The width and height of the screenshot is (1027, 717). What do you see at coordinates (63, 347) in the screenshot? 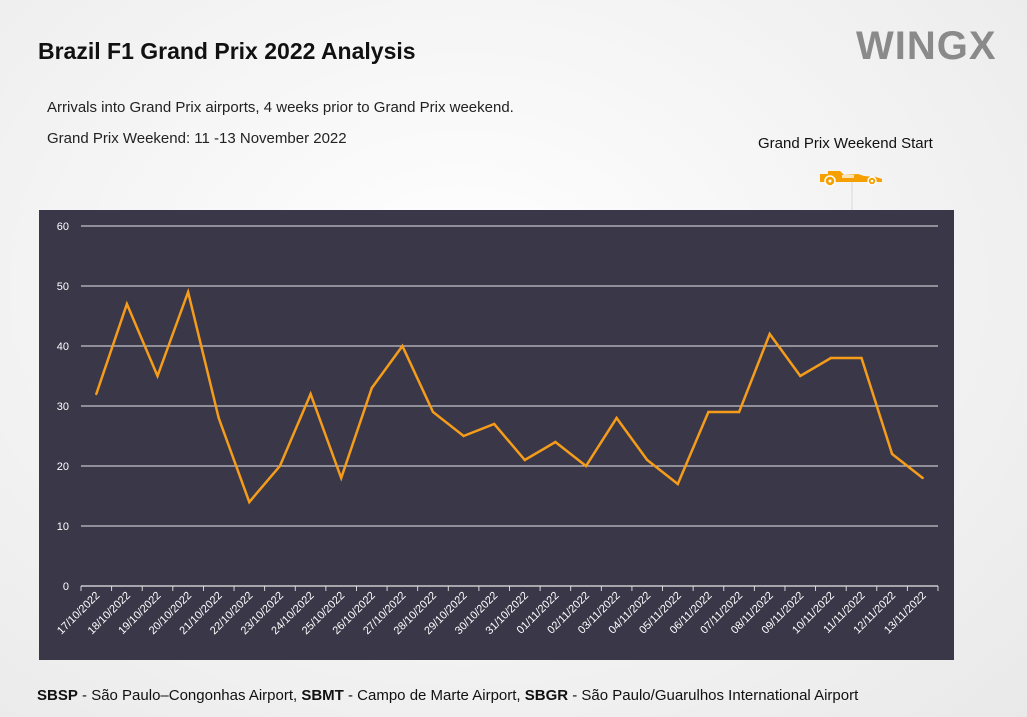
I see `y-tick-label: 40` at bounding box center [63, 347].